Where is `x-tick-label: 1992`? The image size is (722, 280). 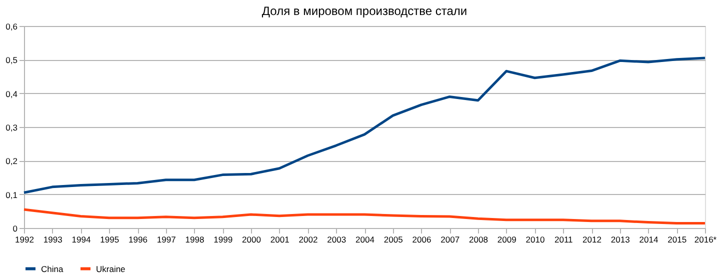
x-tick-label: 1992 is located at coordinates (24, 239).